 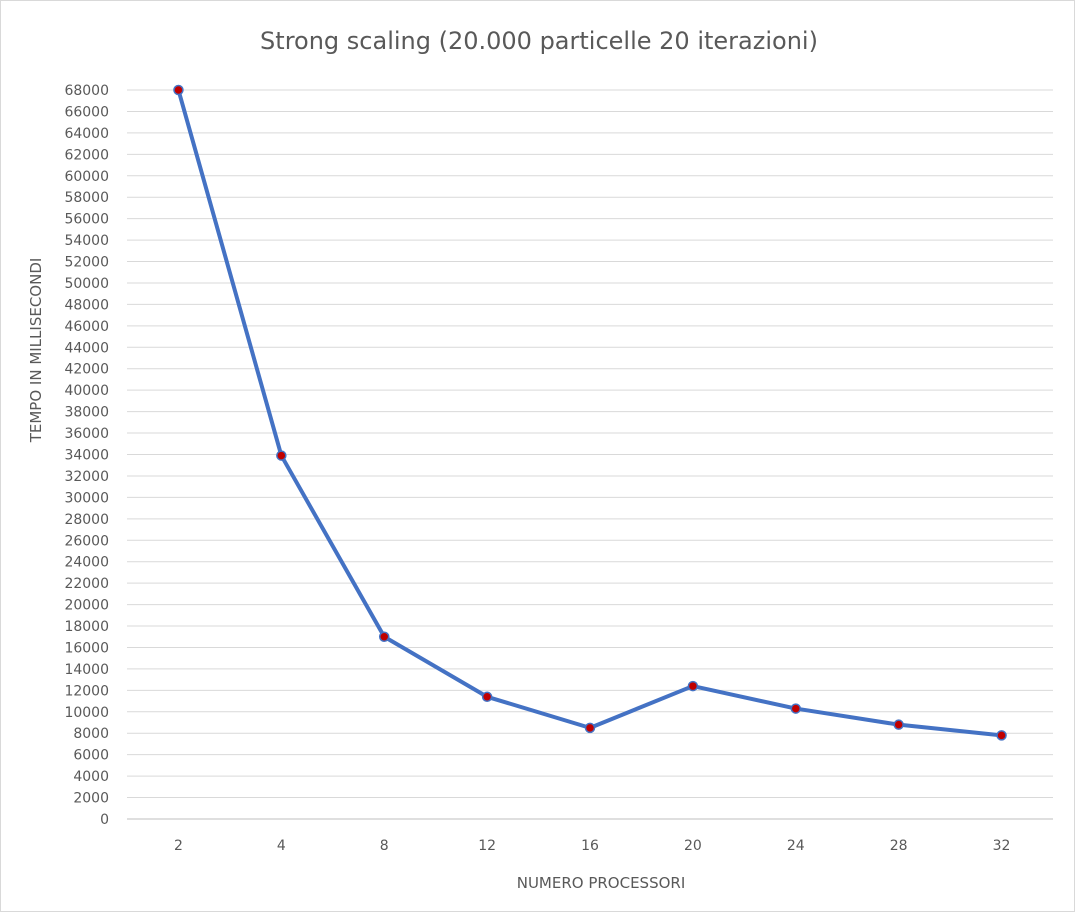 I want to click on y-tick-label: 64000, so click(x=86, y=134).